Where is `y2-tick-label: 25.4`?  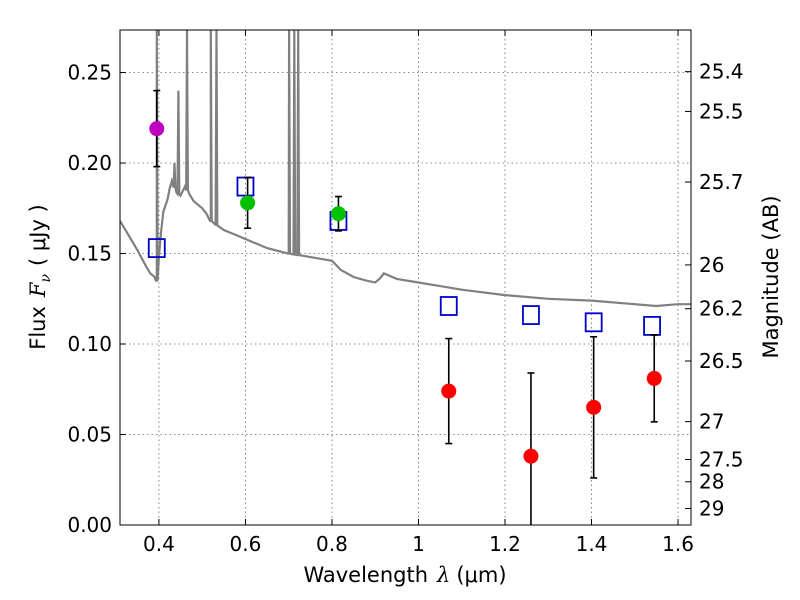 y2-tick-label: 25.4 is located at coordinates (721, 72).